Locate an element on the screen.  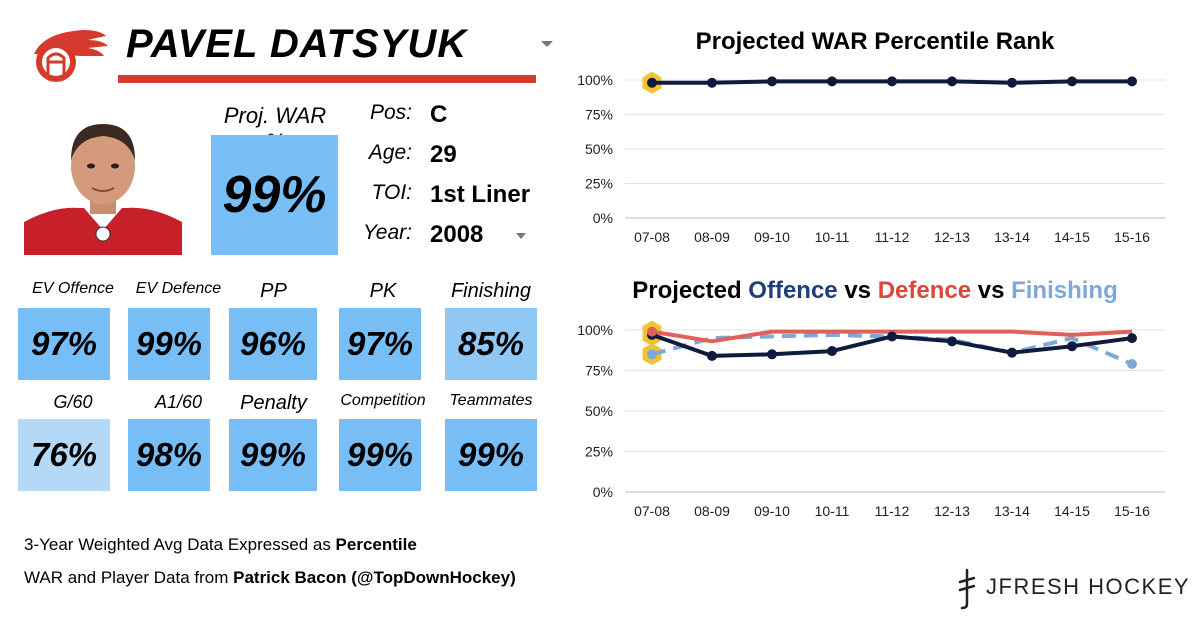
jfresh-logo-icon is located at coordinates (967, 589).